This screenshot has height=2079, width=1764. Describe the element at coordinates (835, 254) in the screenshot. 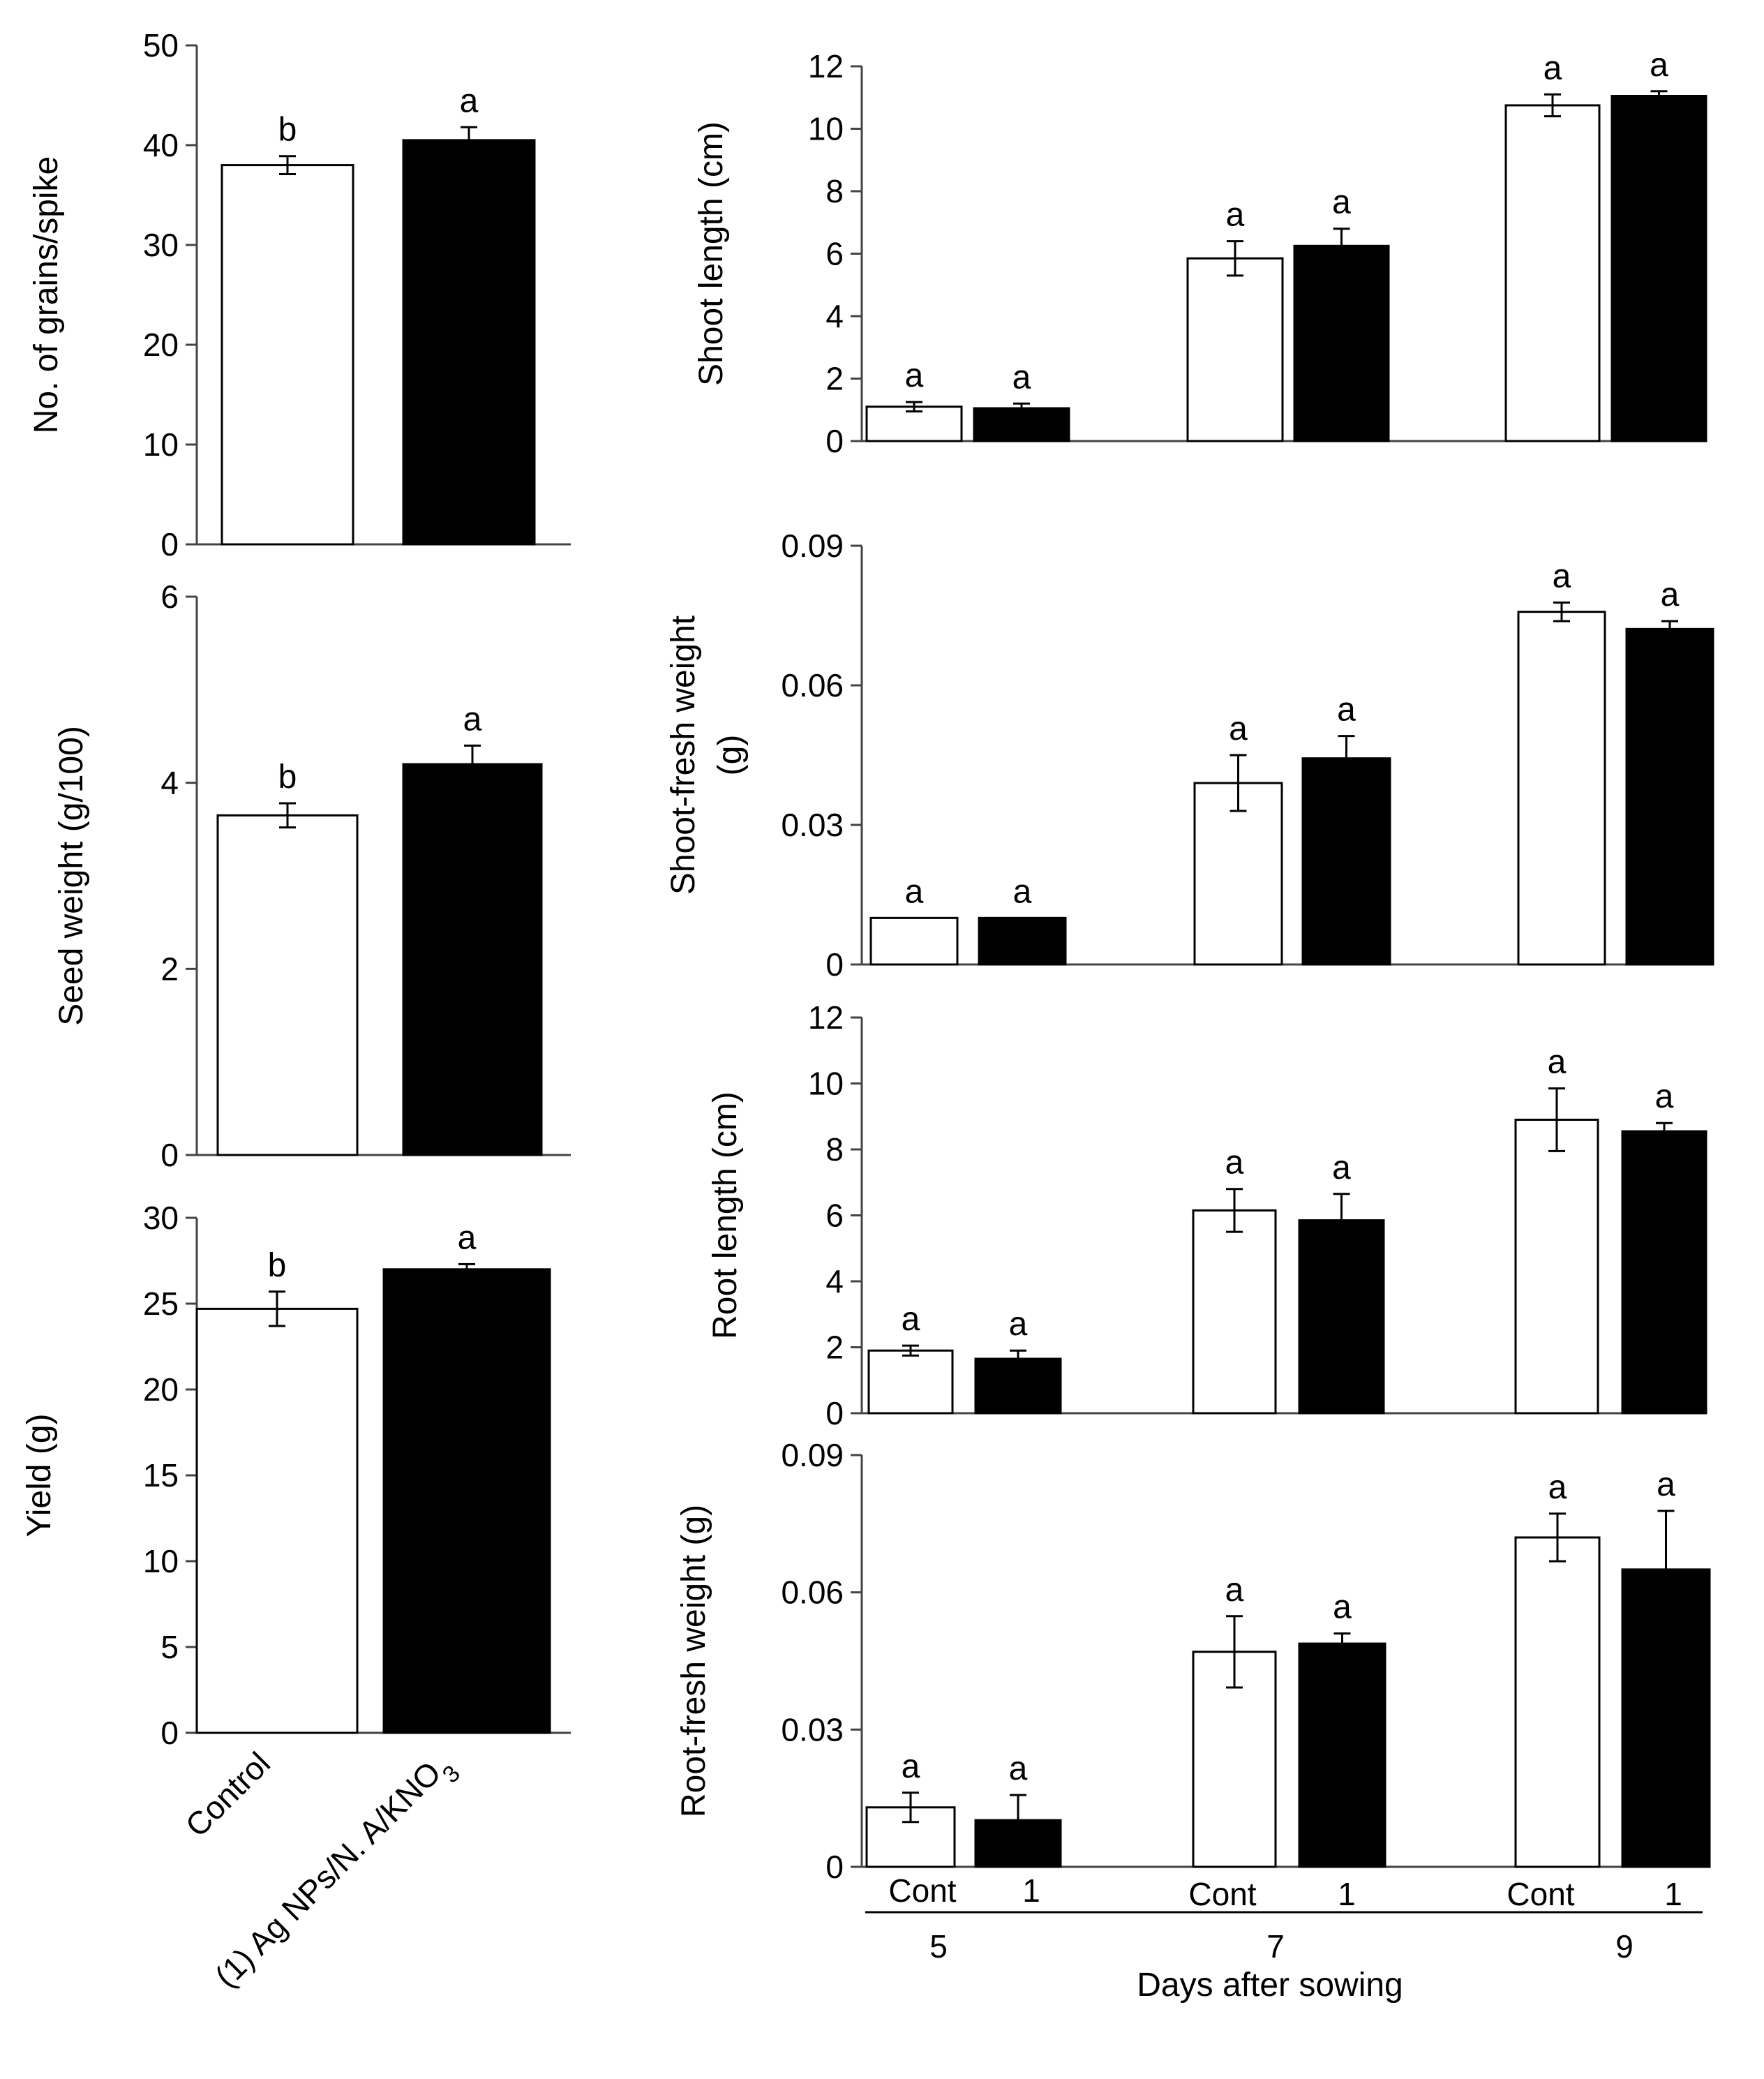

I see `shoot_length-ytick-label-3: 6` at that location.